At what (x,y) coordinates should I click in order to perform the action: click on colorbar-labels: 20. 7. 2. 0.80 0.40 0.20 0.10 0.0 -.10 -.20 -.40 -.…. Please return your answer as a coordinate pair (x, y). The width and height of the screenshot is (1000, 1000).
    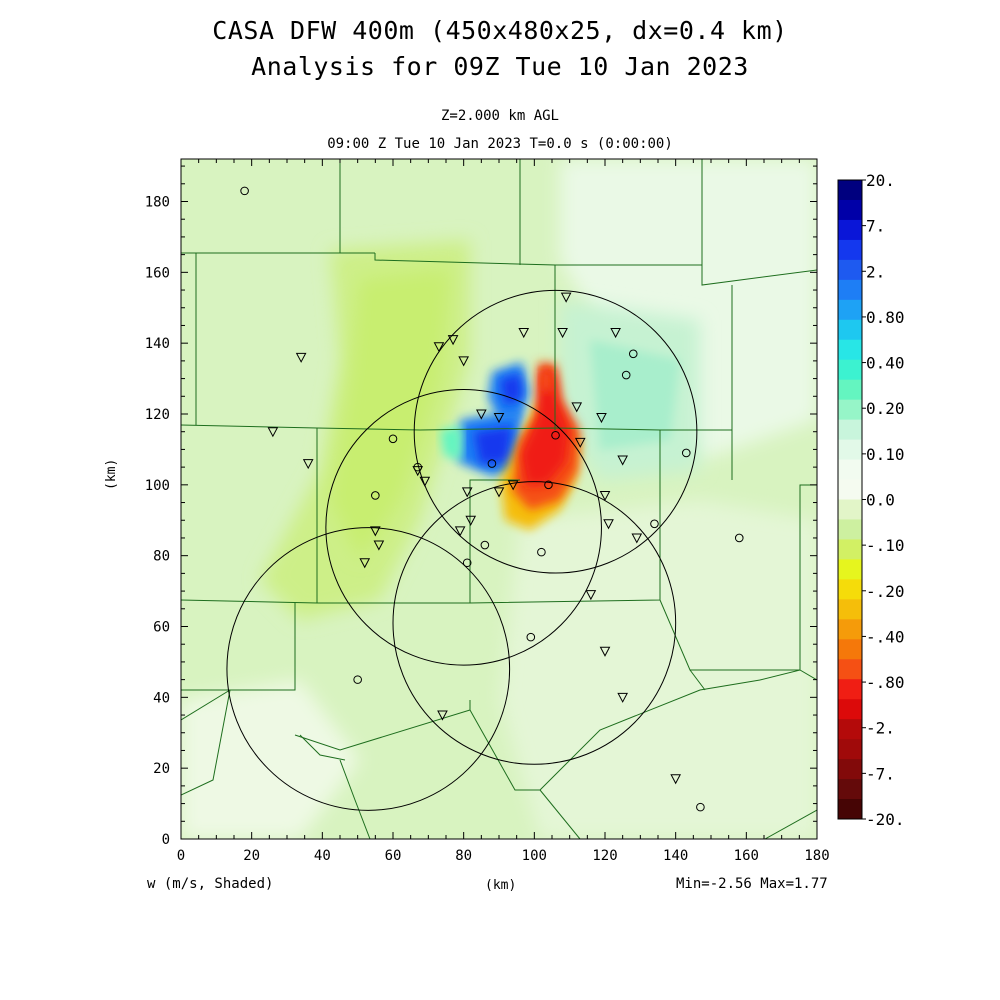
    Looking at the image, I should click on (885, 500).